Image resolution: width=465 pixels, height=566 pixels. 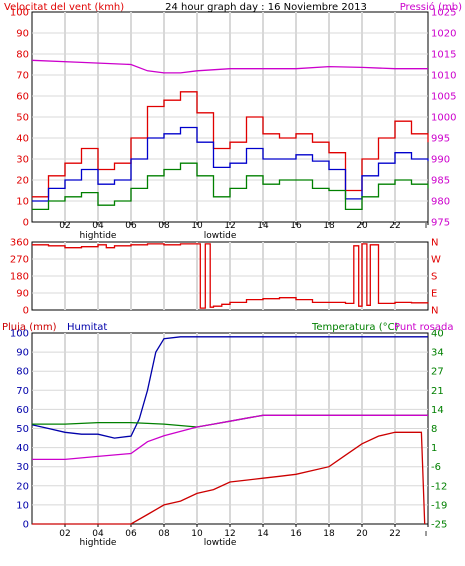 I want to click on series-pressure, so click(x=229, y=66).